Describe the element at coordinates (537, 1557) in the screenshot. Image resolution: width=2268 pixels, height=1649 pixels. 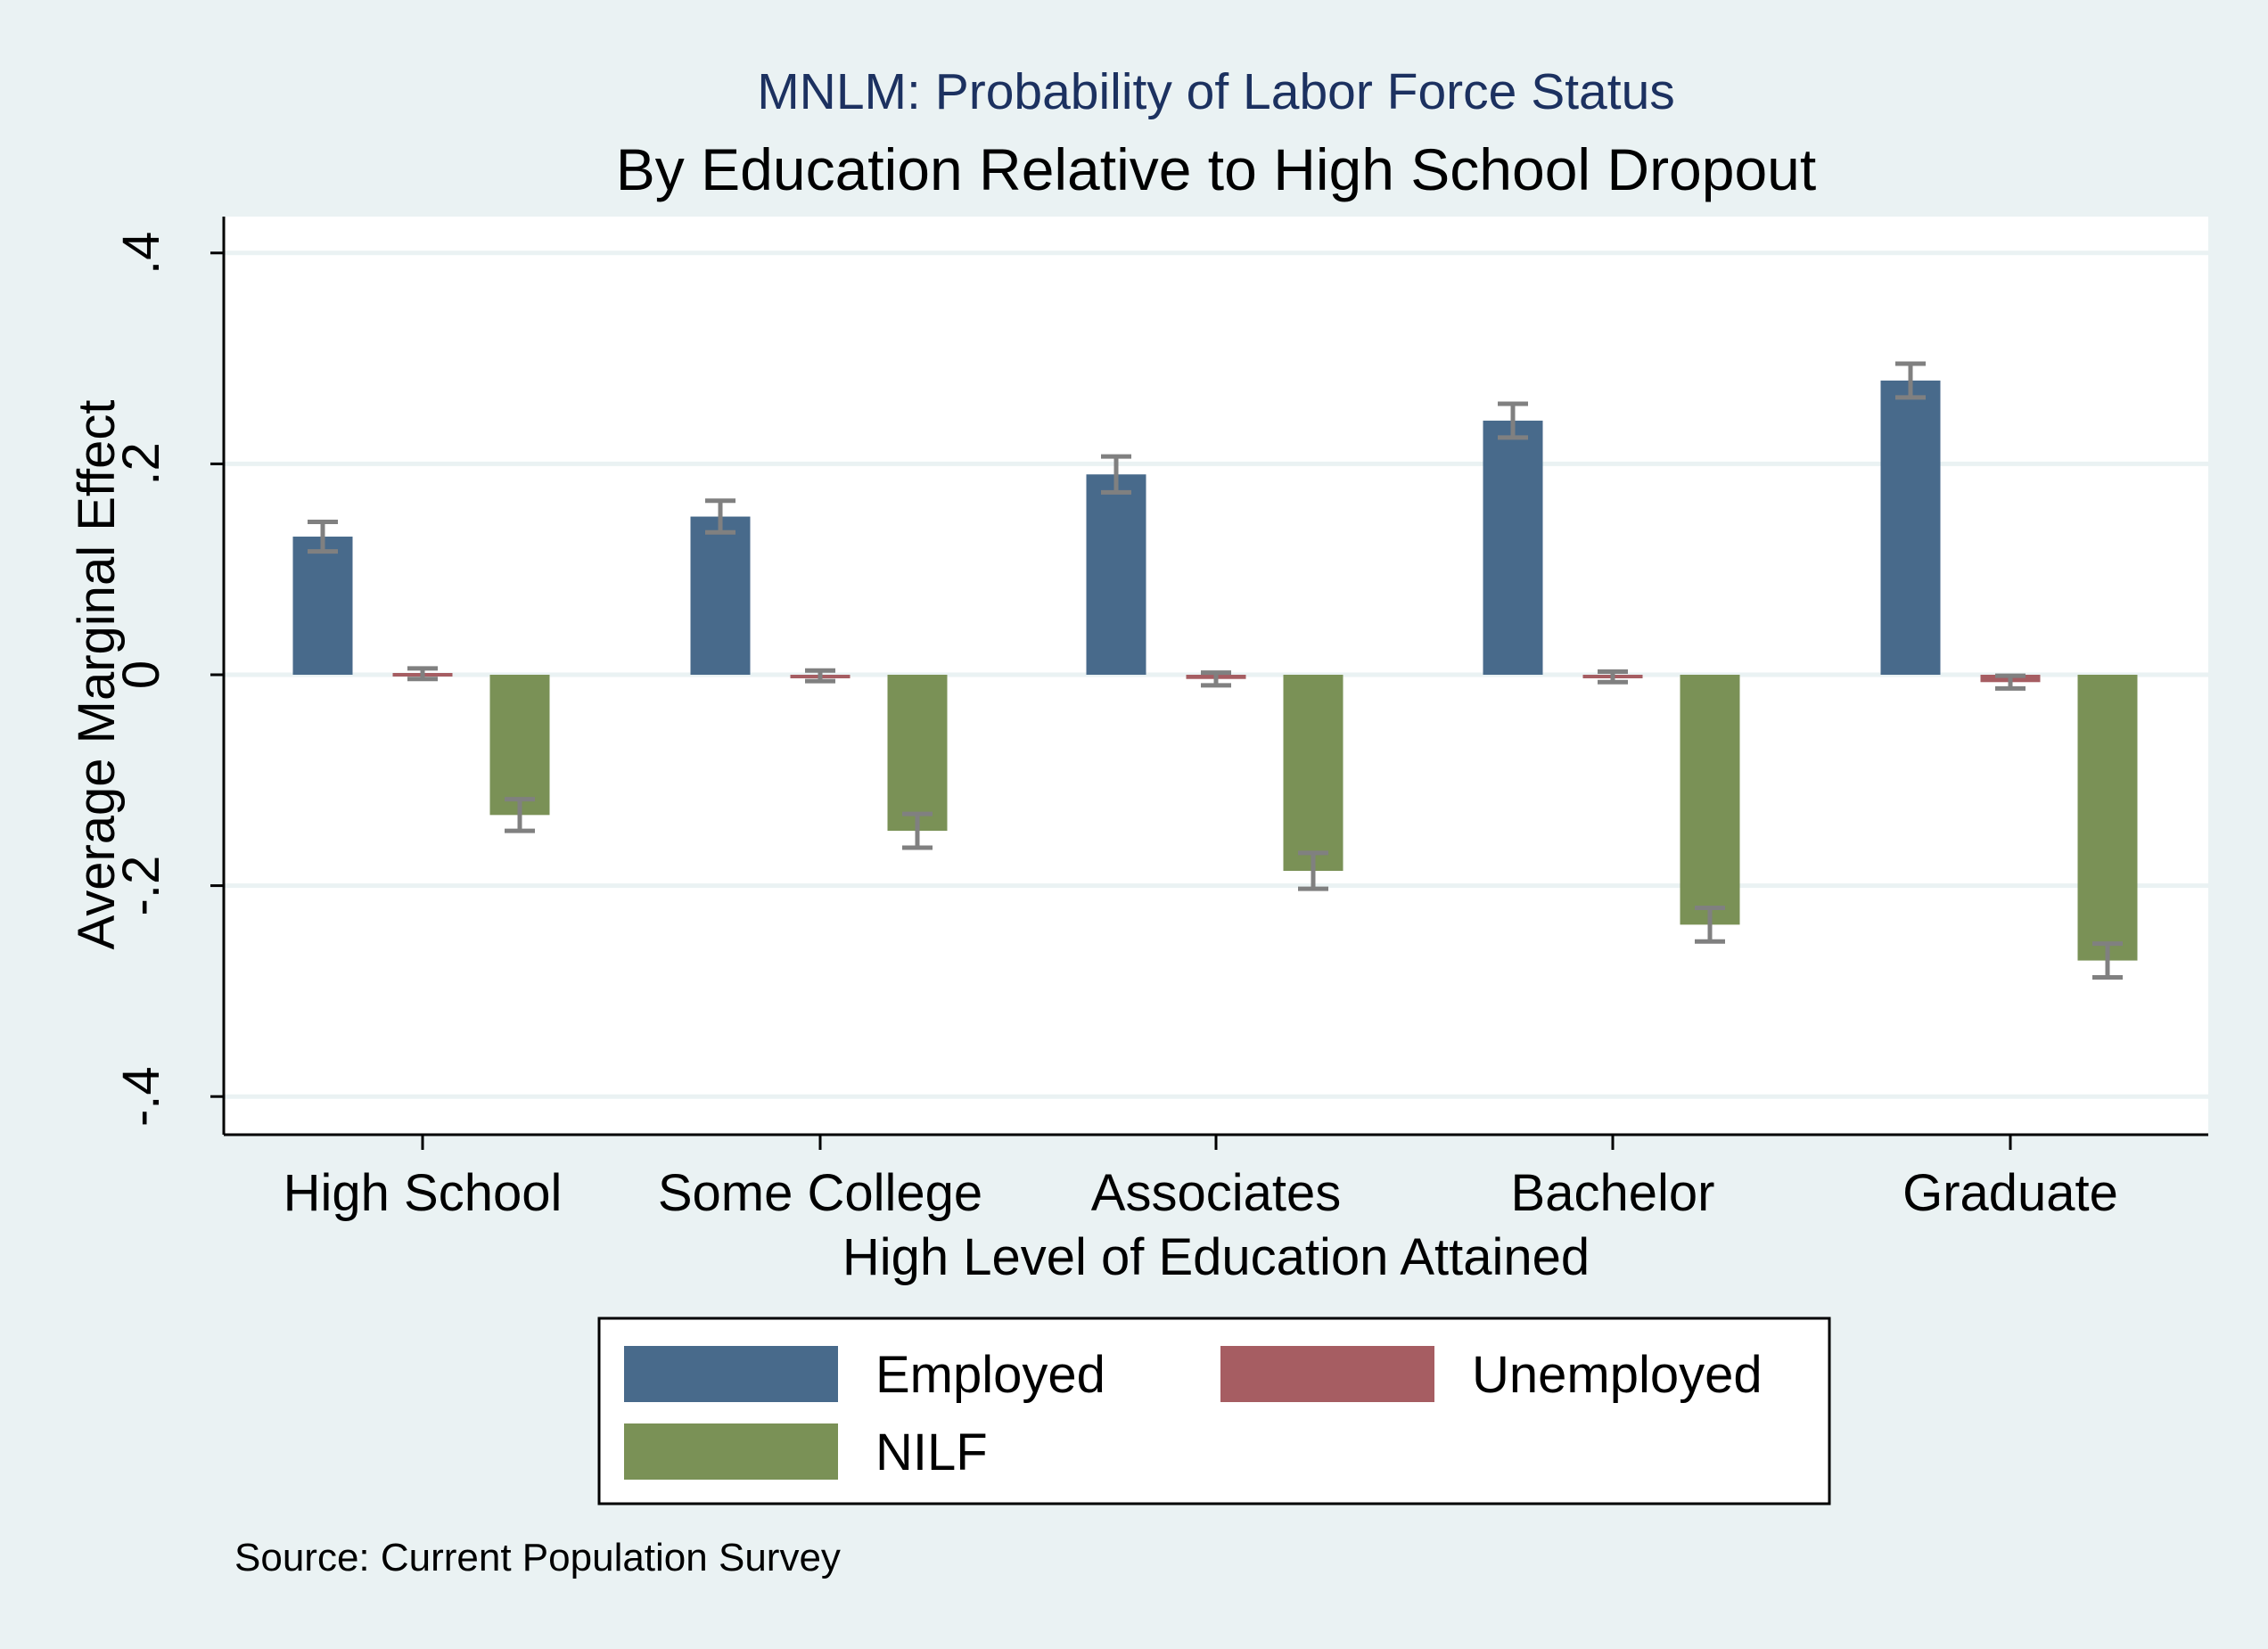
I see `source-note: Source: Current Population Survey` at that location.